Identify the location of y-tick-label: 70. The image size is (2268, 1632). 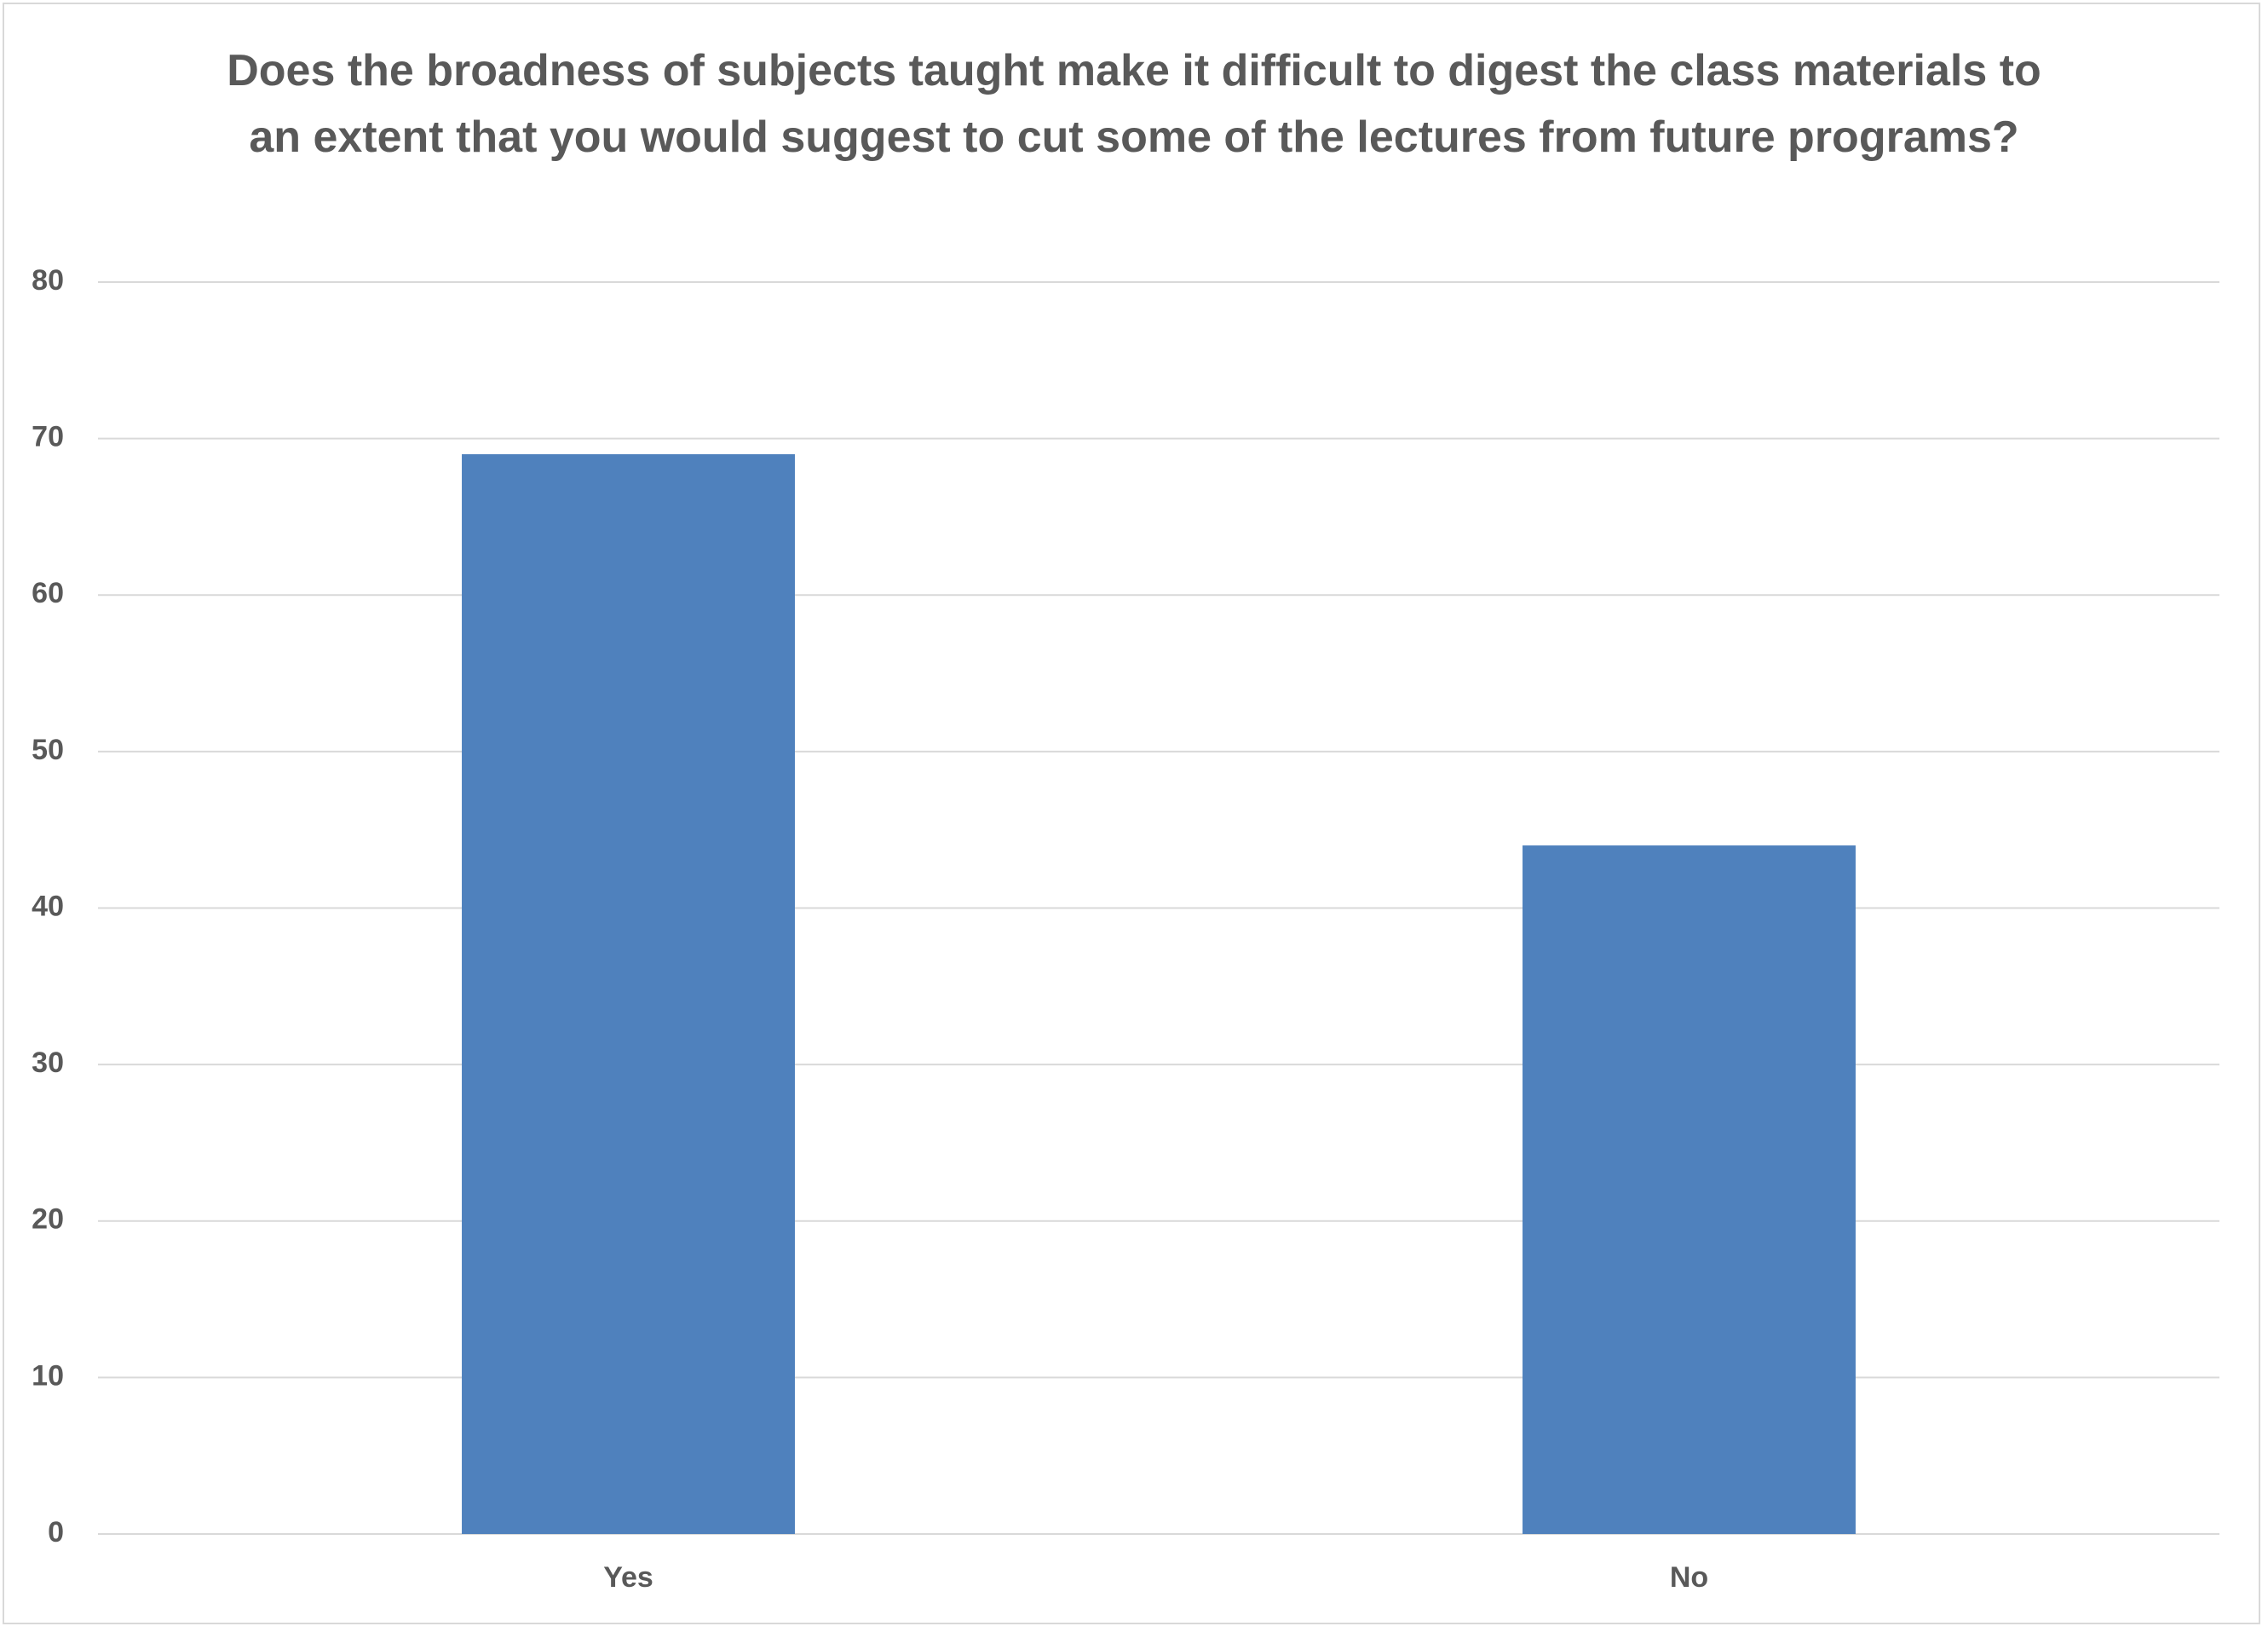
(48, 437).